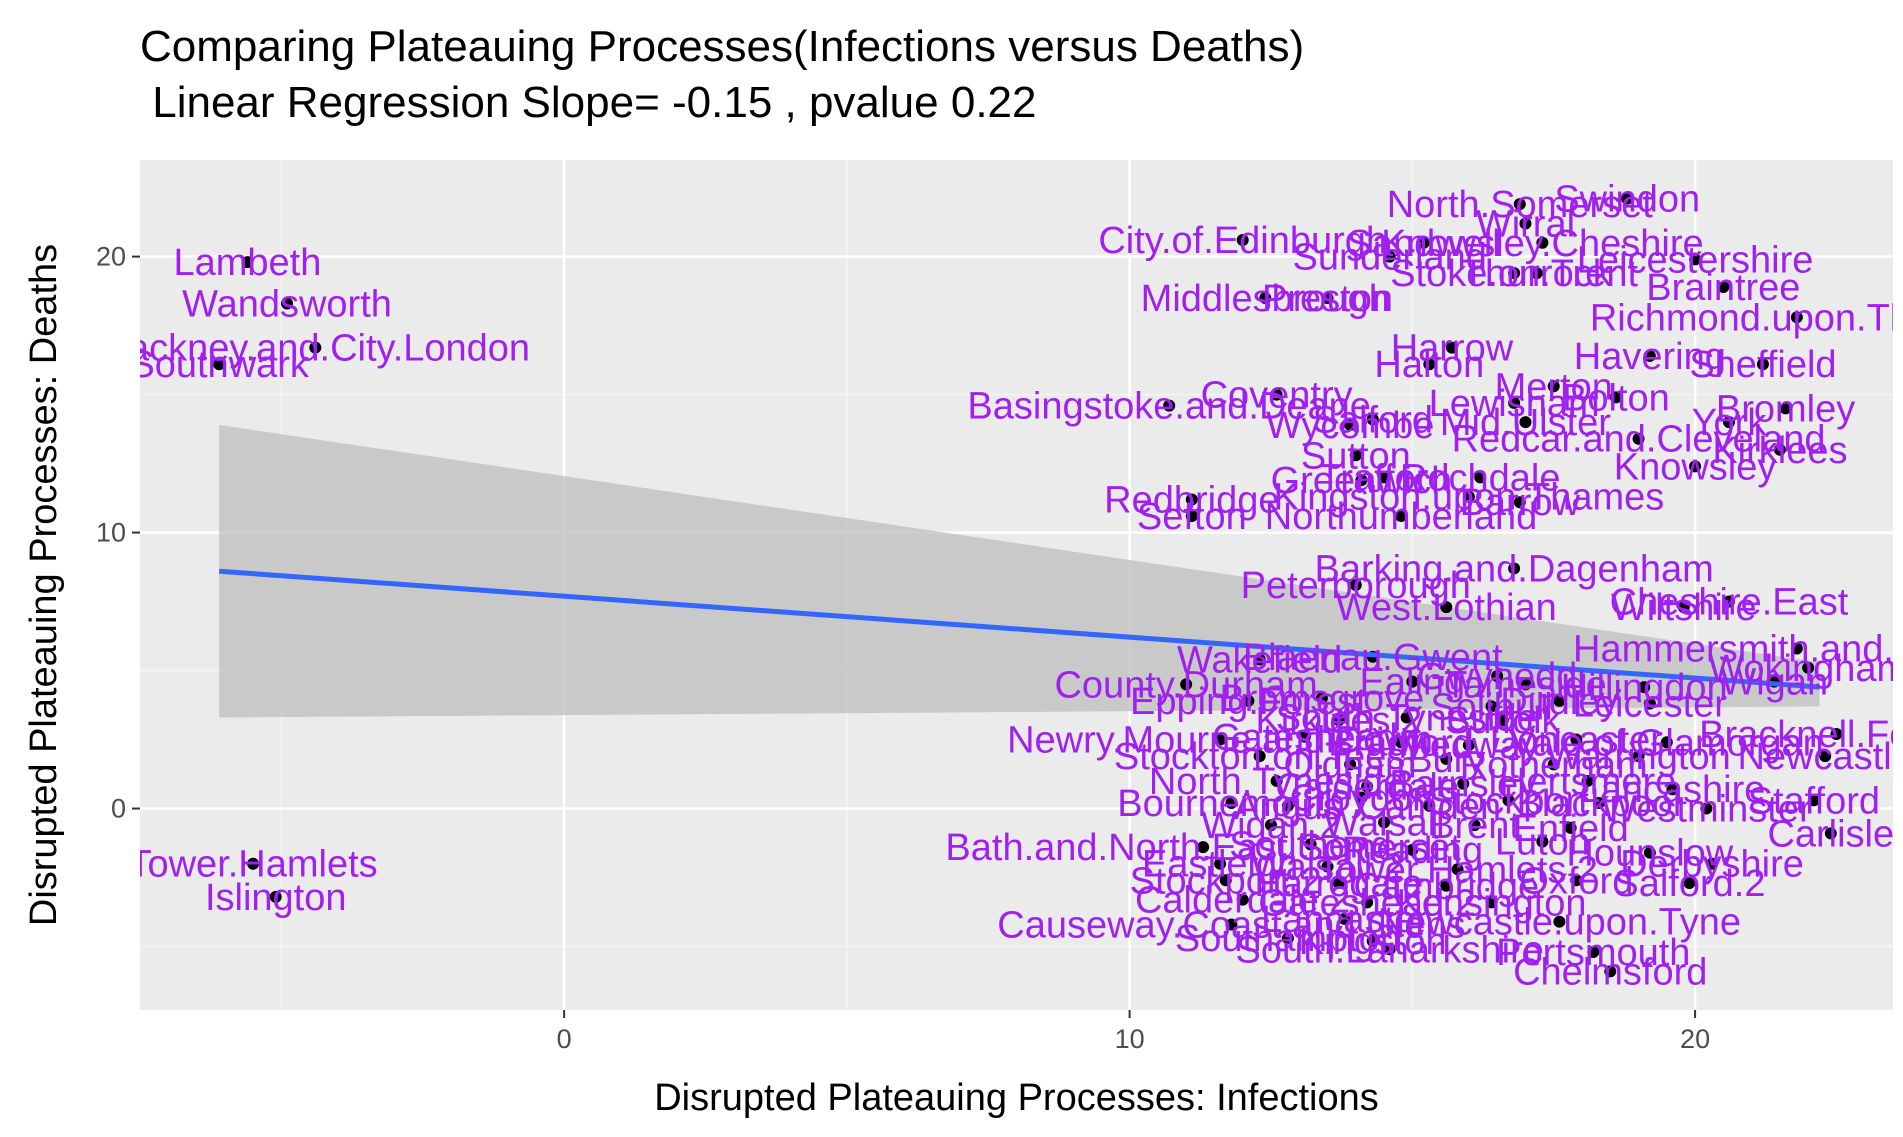 The image size is (1903, 1137). What do you see at coordinates (1356, 456) in the screenshot?
I see `point-label: Sutton` at bounding box center [1356, 456].